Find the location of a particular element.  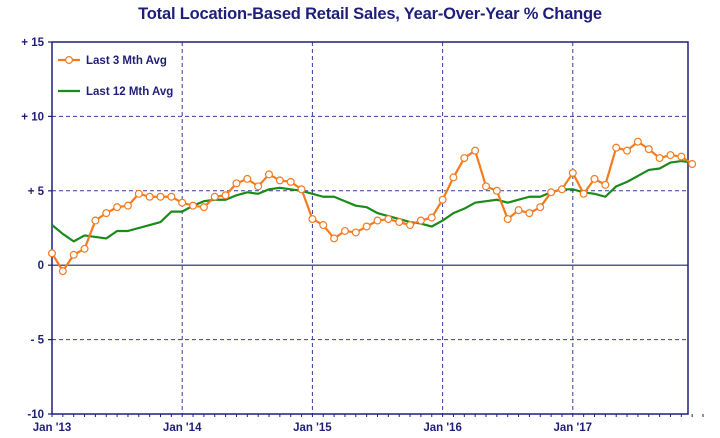

x-tick-label: Jan '13 is located at coordinates (52, 428).